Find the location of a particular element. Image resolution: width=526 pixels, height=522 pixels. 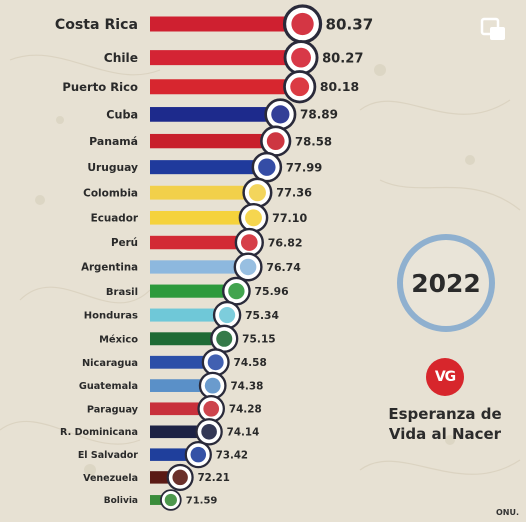

flag-emblem-mexico is located at coordinates (224, 338).